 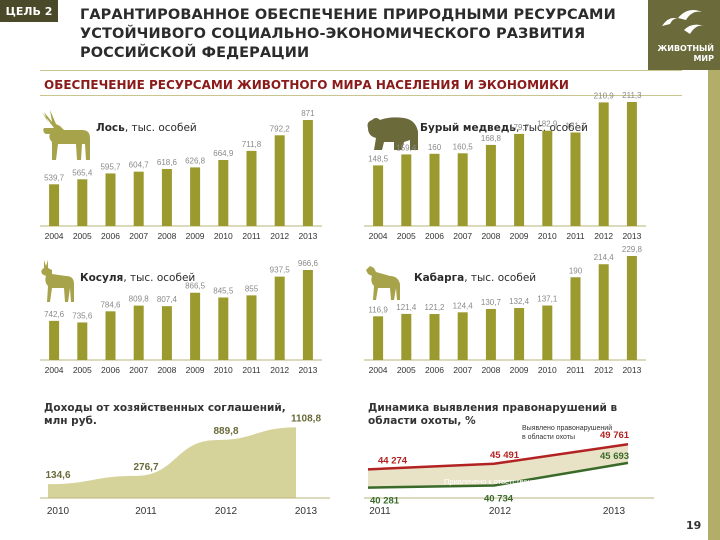 I want to click on bear-data-label: 159,4, so click(x=406, y=147).